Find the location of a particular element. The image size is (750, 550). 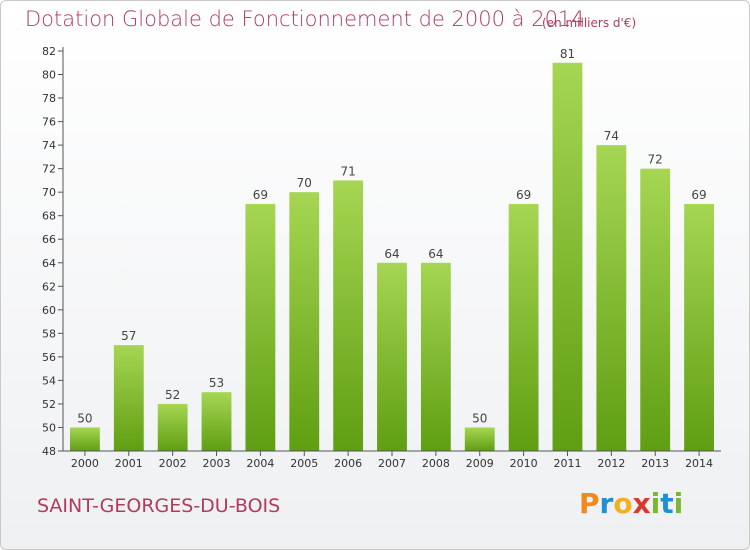

bar-2000 is located at coordinates (85, 439).